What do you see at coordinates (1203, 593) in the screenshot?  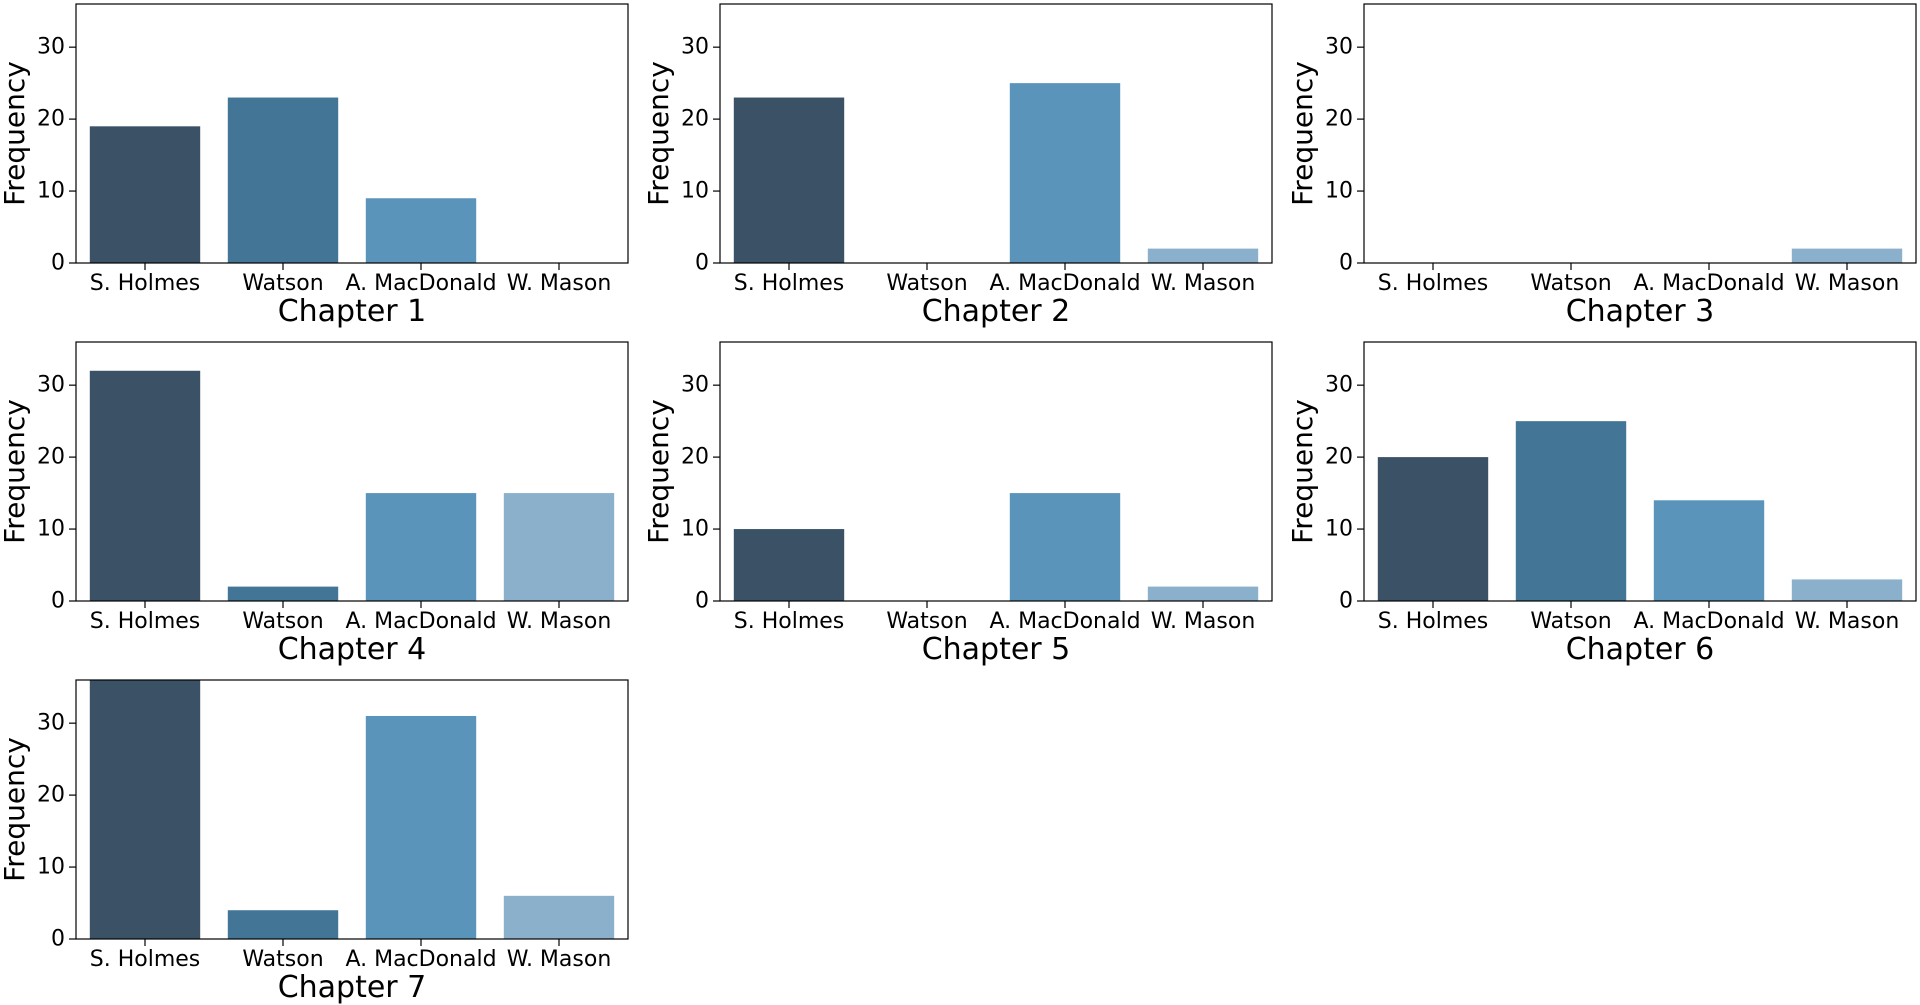 I see `bar-chapter-5-w-mason` at bounding box center [1203, 593].